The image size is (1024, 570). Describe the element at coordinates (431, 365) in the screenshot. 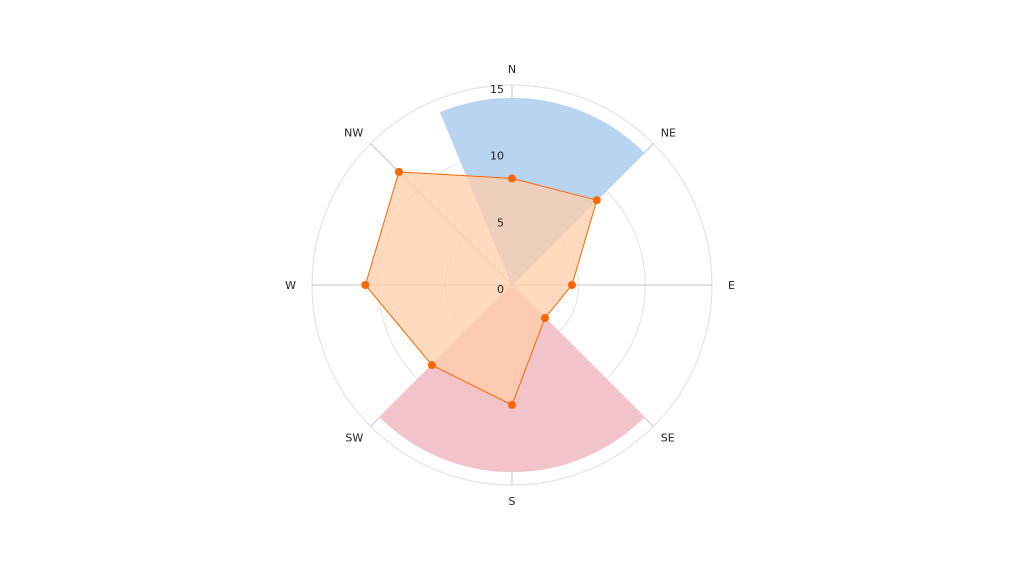

I see `series-point-sw` at that location.